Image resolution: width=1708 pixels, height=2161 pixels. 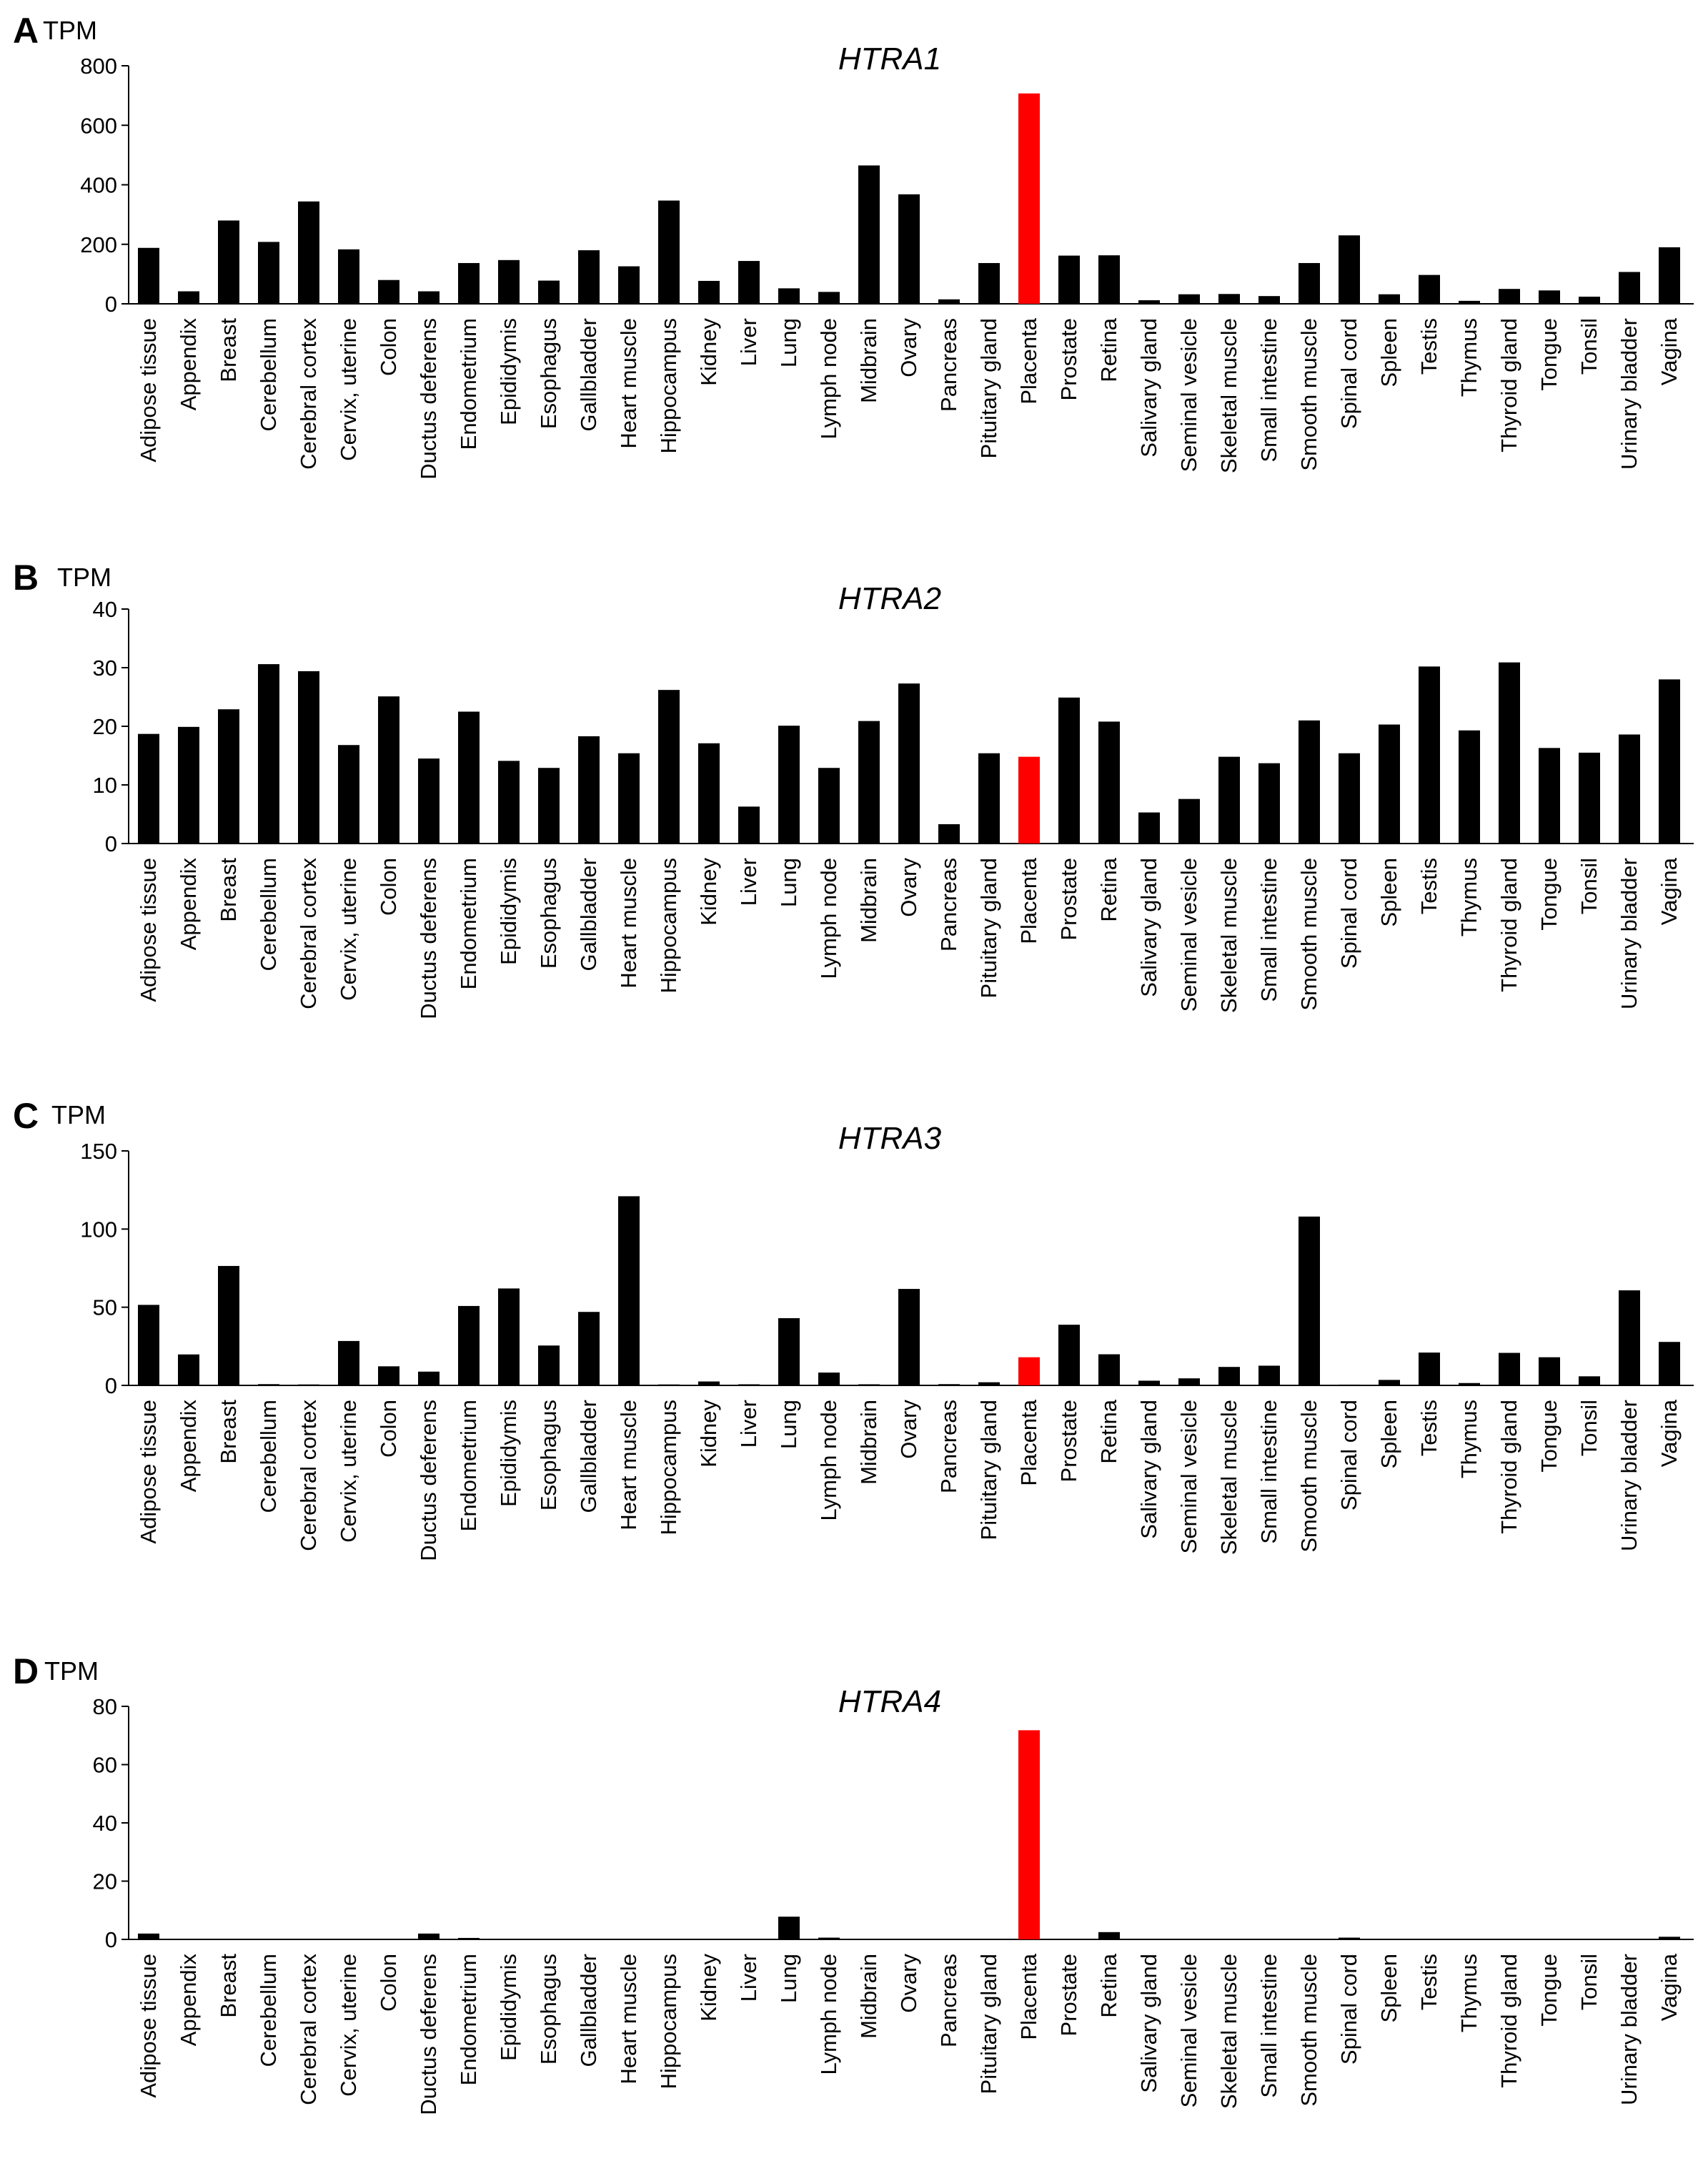 I want to click on x-category-label: Placenta, so click(x=1028, y=901).